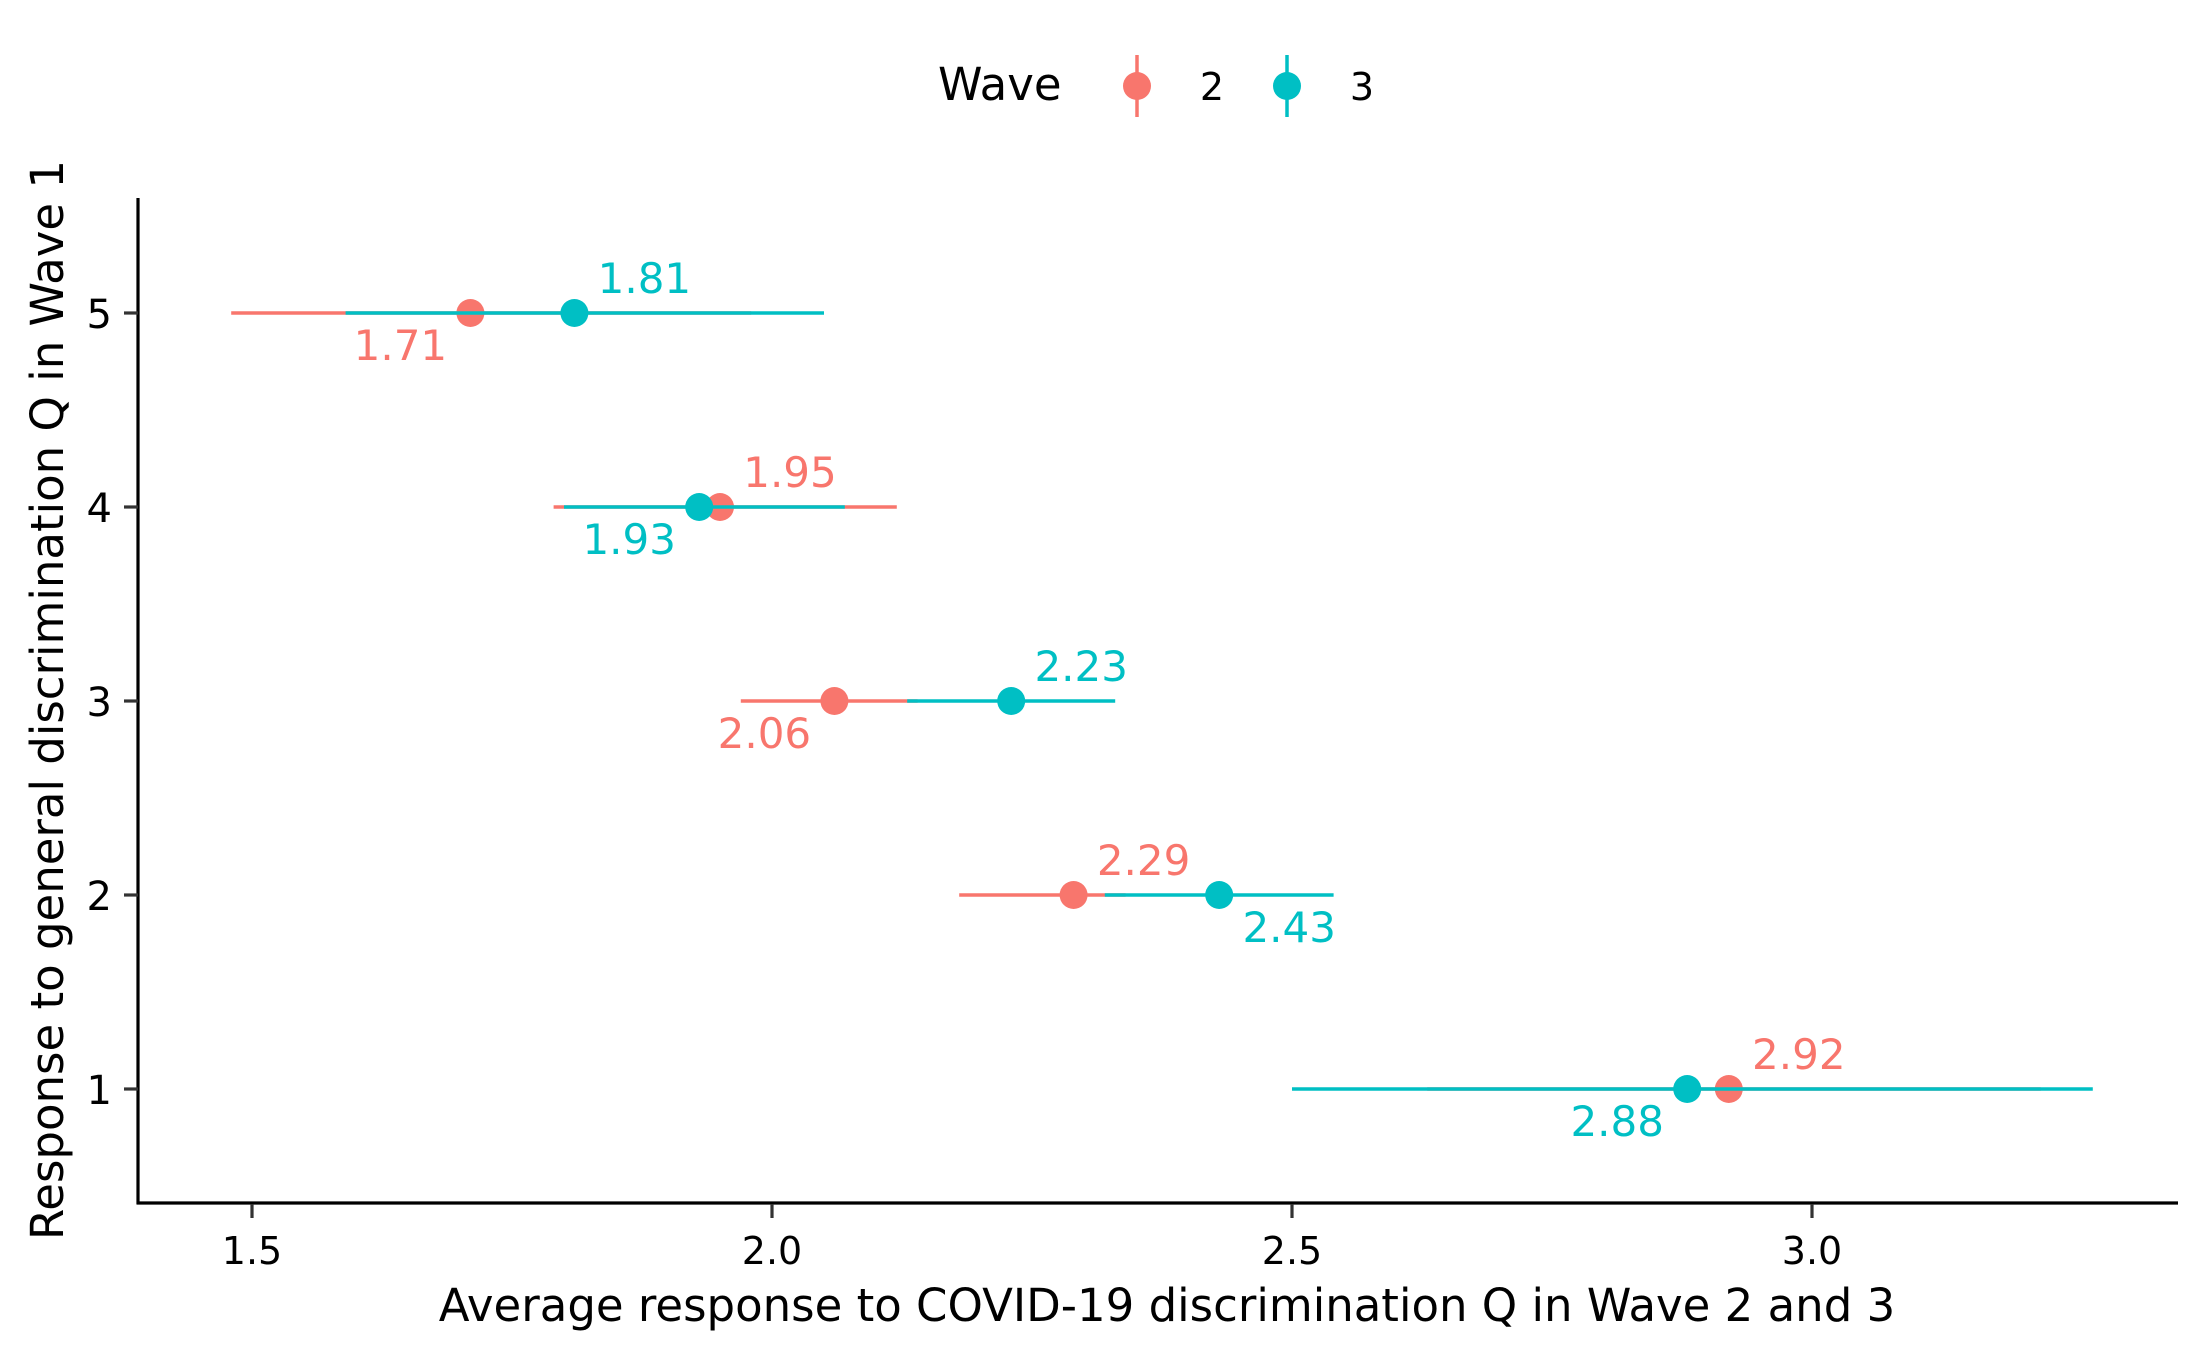 Image resolution: width=2187 pixels, height=1350 pixels. Describe the element at coordinates (1617, 1121) in the screenshot. I see `data-label: 2.88` at that location.